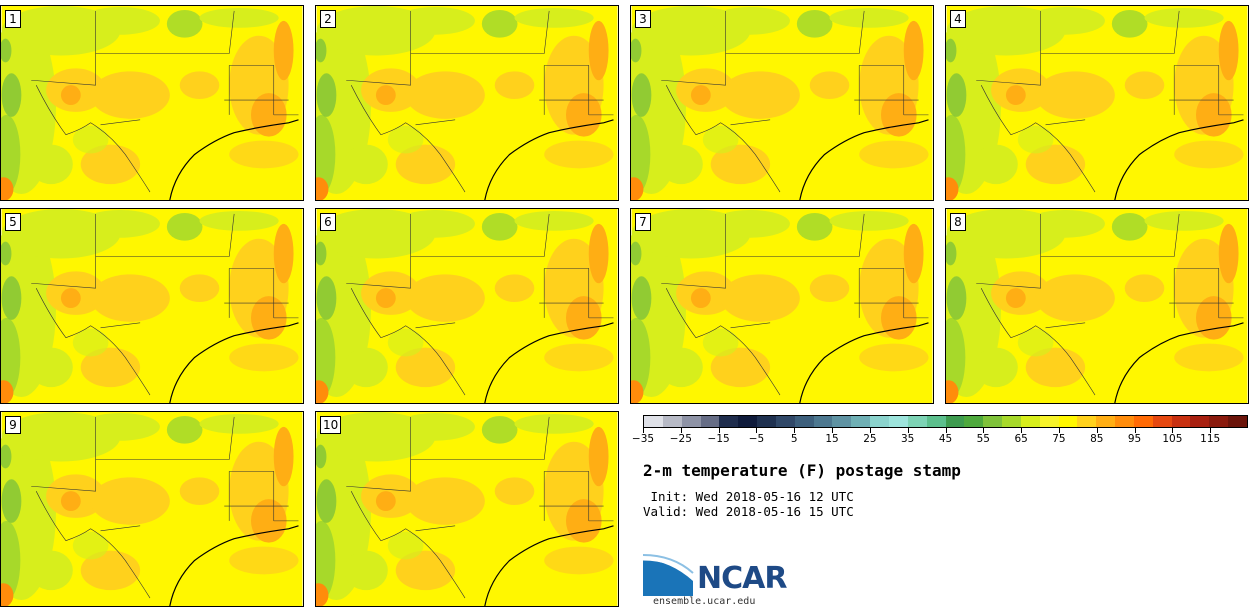 The height and width of the screenshot is (610, 1260). I want to click on member-number: 10, so click(331, 425).